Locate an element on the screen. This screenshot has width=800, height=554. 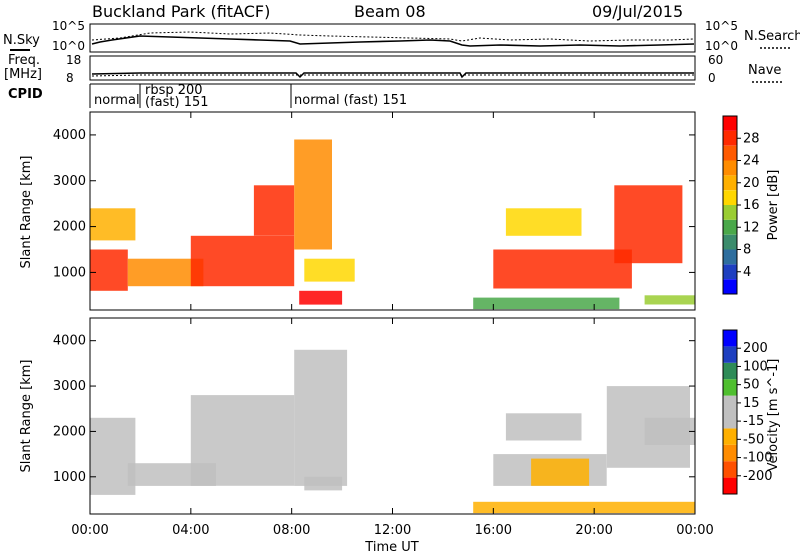
velocity-colorbar-frame is located at coordinates (730, 412).